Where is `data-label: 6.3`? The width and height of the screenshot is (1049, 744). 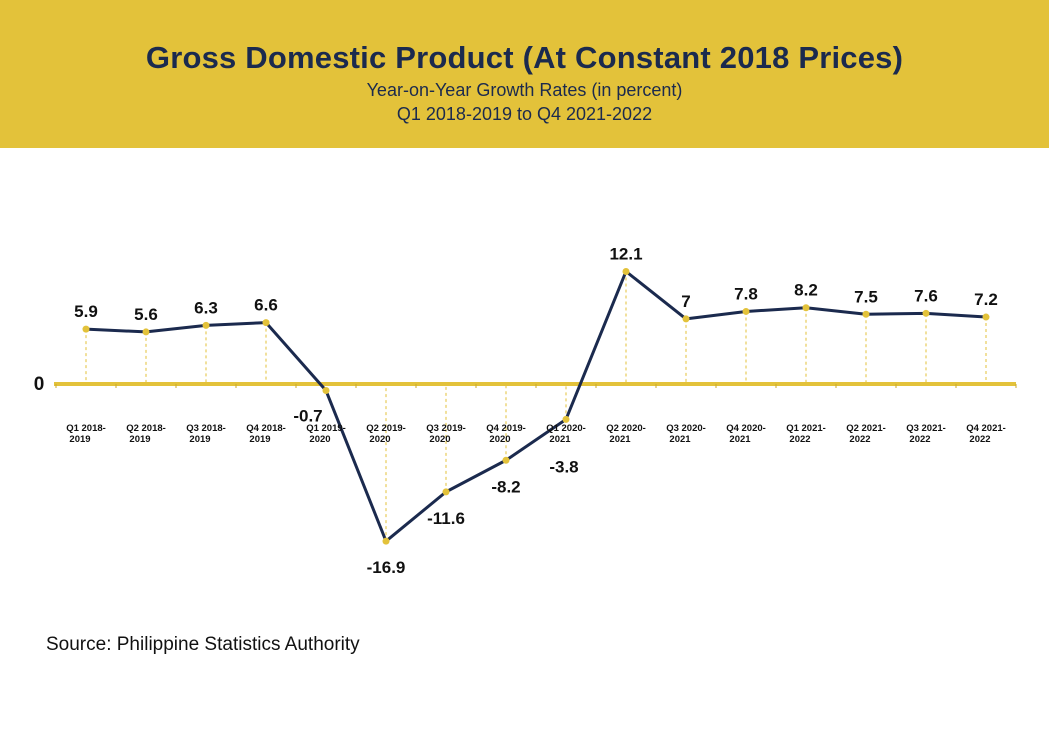
data-label: 6.3 is located at coordinates (206, 307).